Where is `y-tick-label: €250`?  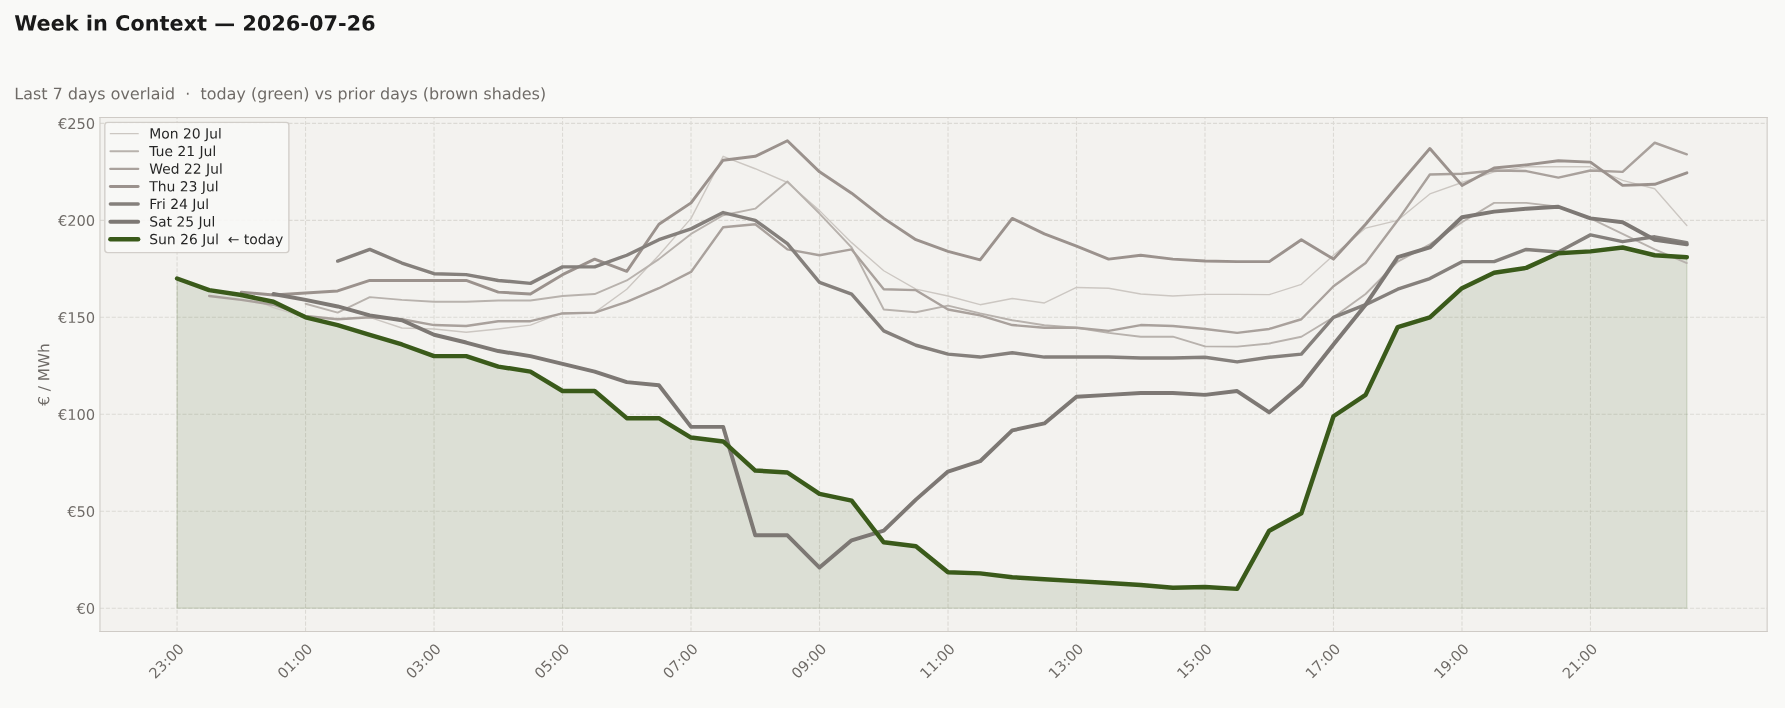 y-tick-label: €250 is located at coordinates (76, 124).